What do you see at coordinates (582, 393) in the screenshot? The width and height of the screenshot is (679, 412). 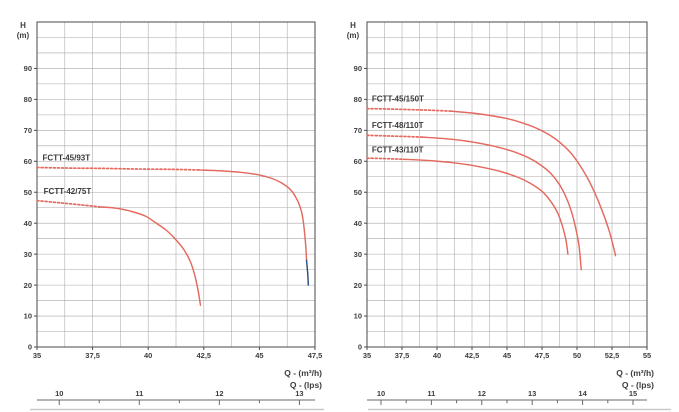 I see `lps-tick-label: 14` at bounding box center [582, 393].